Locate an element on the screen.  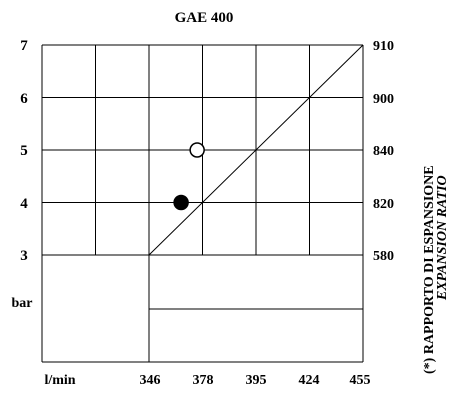
y-left-tick-7: 7 is located at coordinates (24, 46).